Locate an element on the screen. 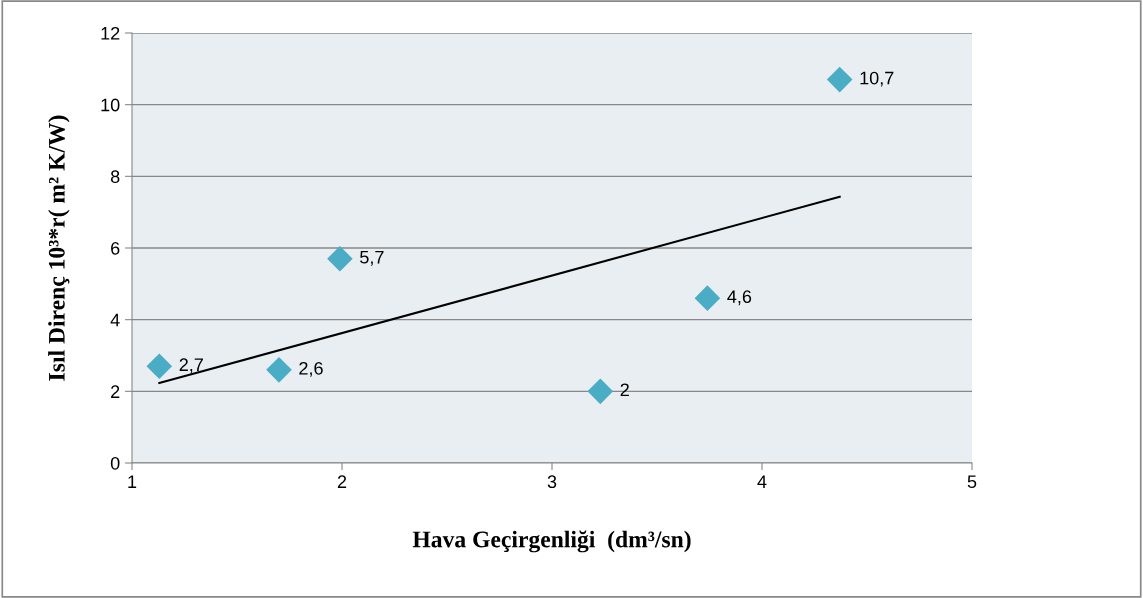 Image resolution: width=1143 pixels, height=598 pixels. y-tick-label: 8 is located at coordinates (115, 177).